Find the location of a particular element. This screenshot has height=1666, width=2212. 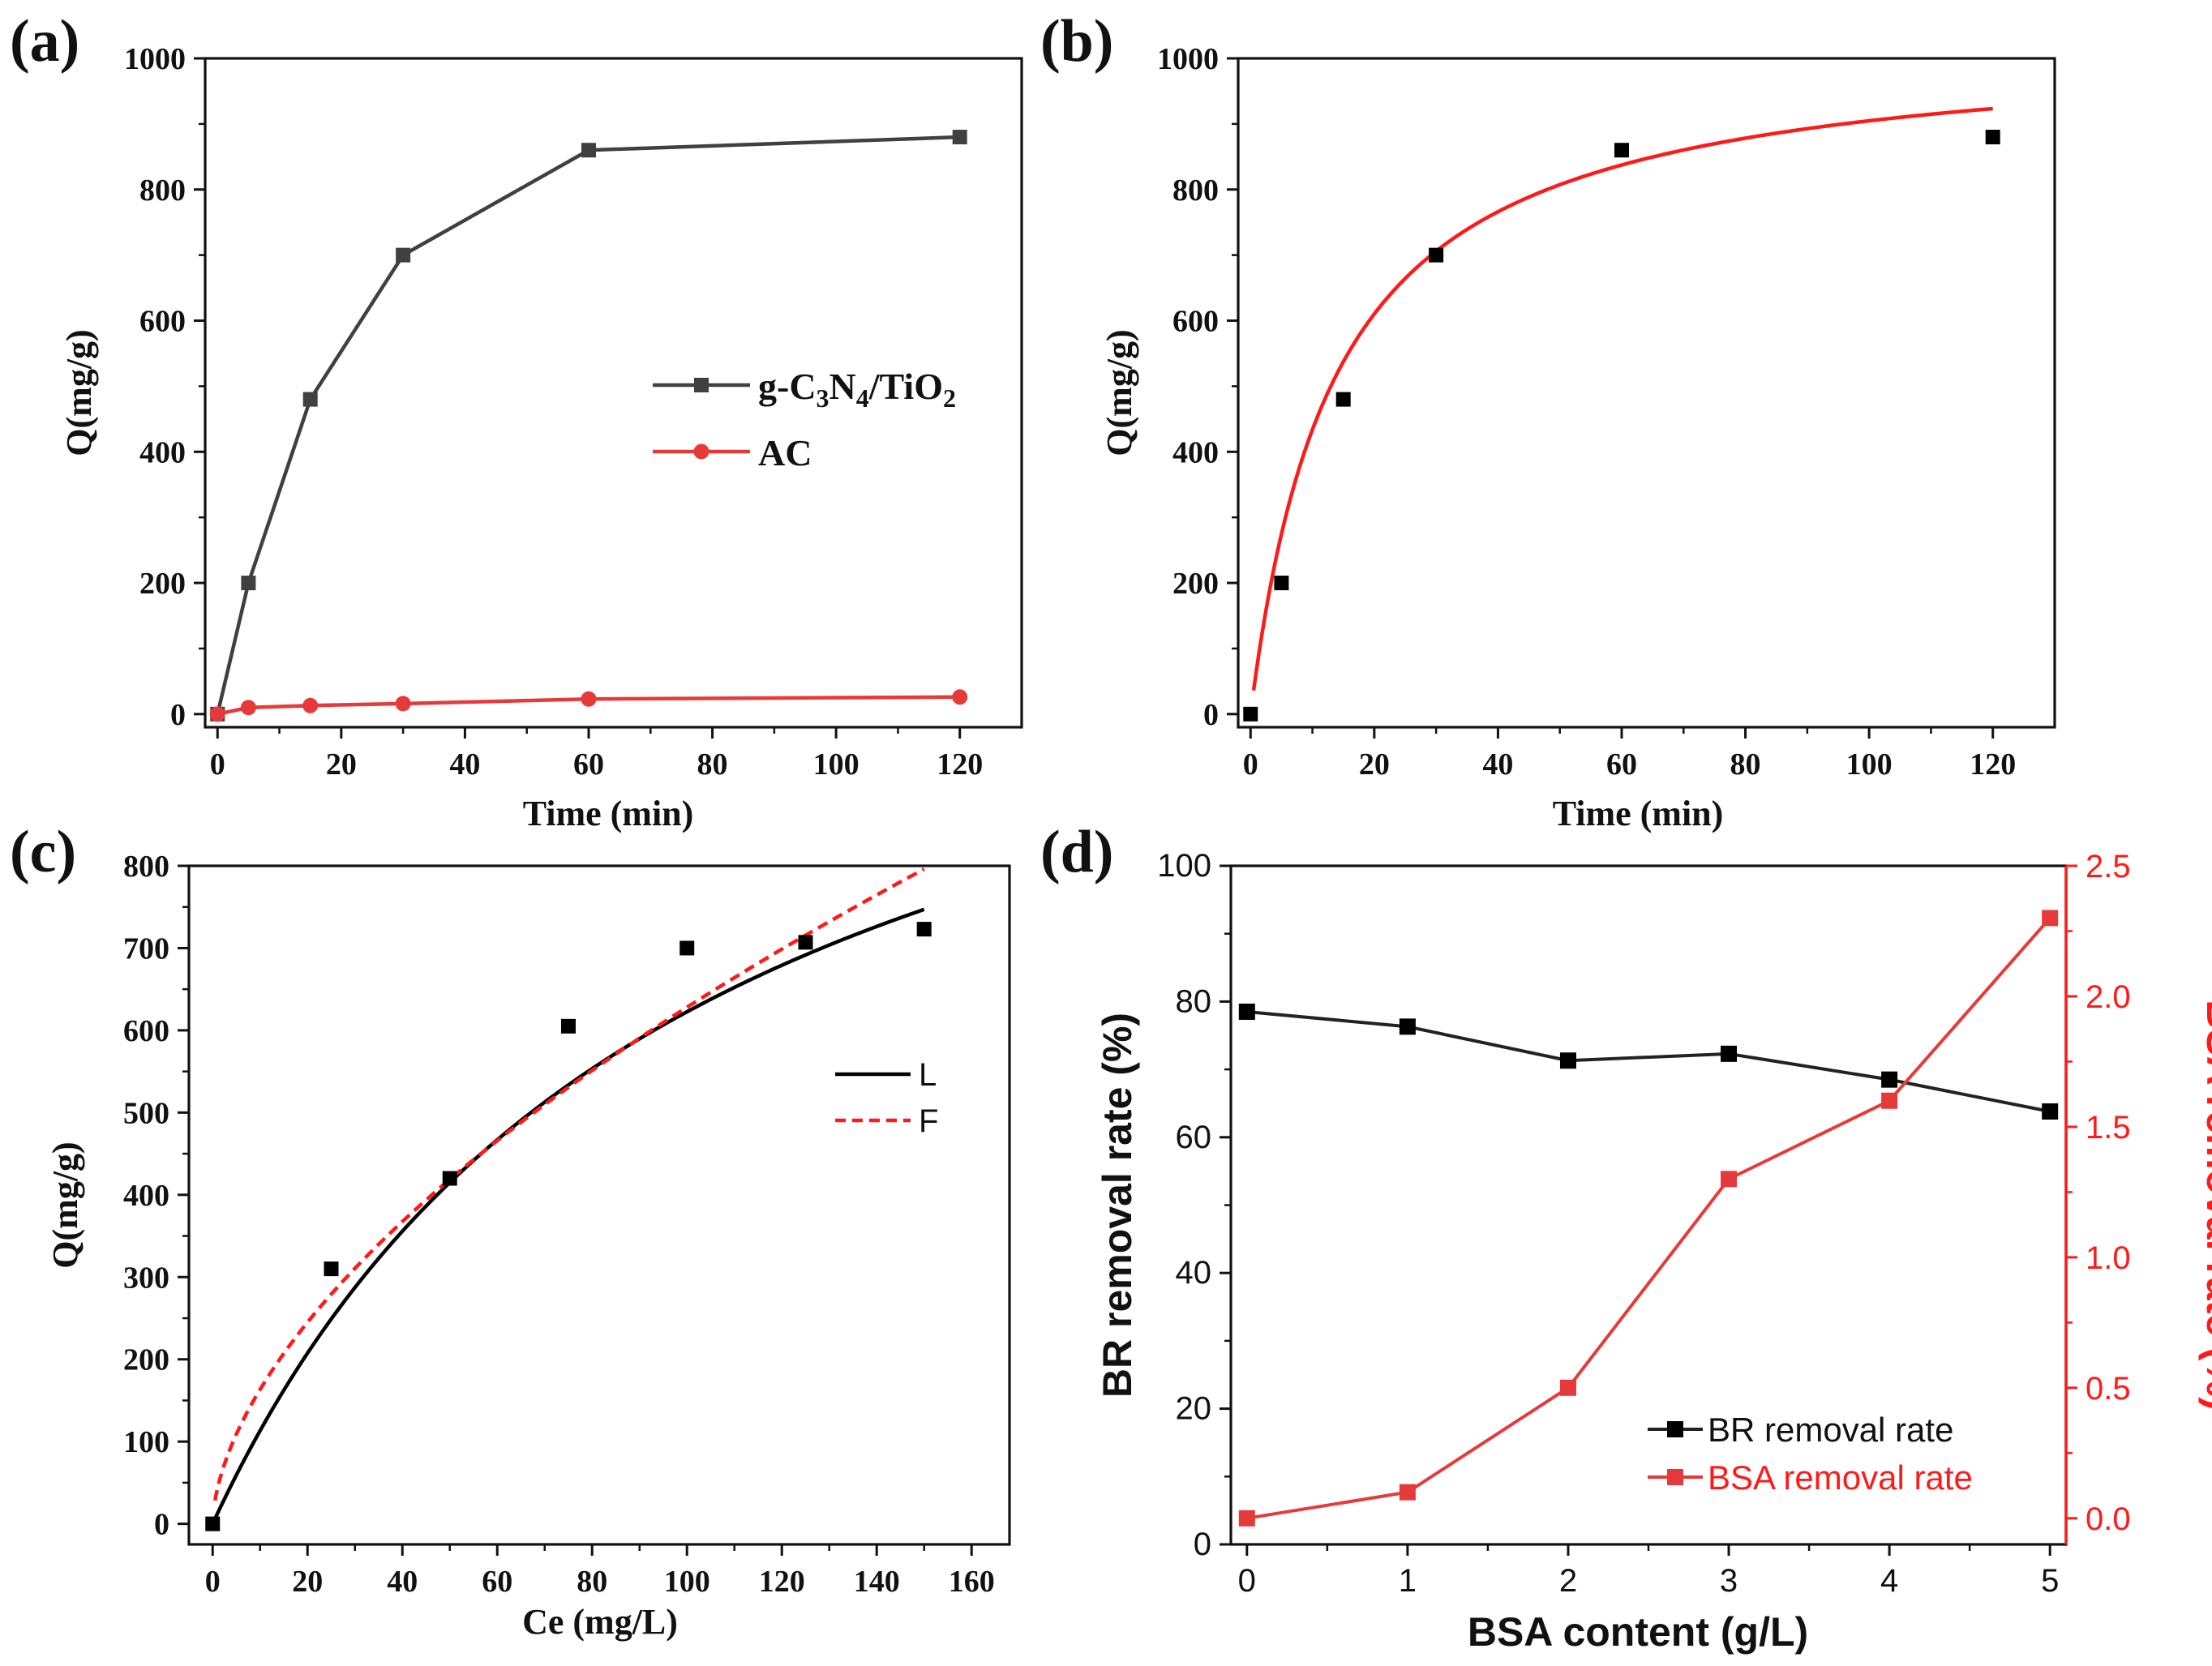

series-br-removal is located at coordinates (1648, 1061).